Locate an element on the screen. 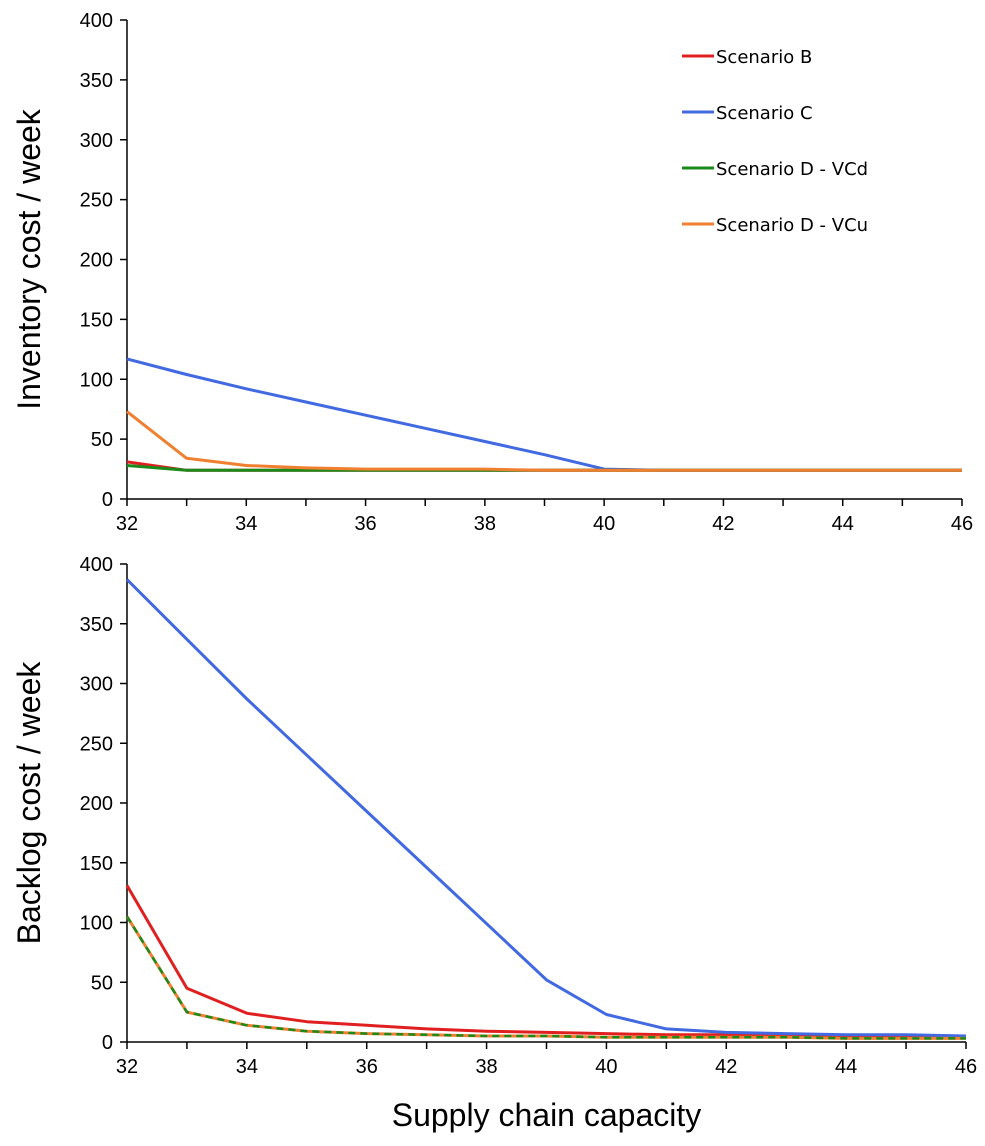  chart-1-series-scenario-b is located at coordinates (545, 961).